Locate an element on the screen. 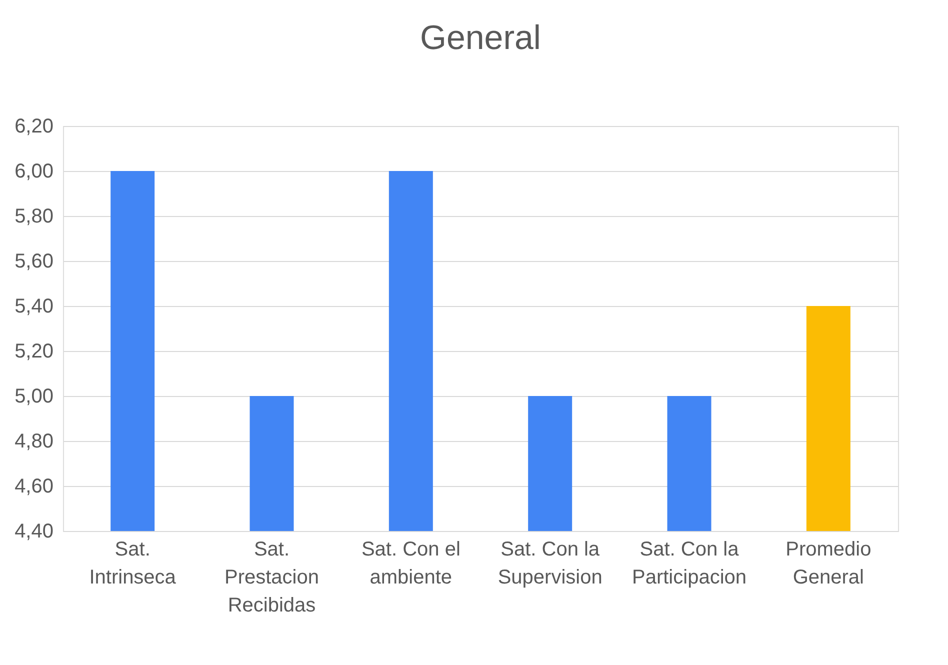 This screenshot has height=665, width=948. x-tick-label: Sat. Con la Supervision is located at coordinates (550, 563).